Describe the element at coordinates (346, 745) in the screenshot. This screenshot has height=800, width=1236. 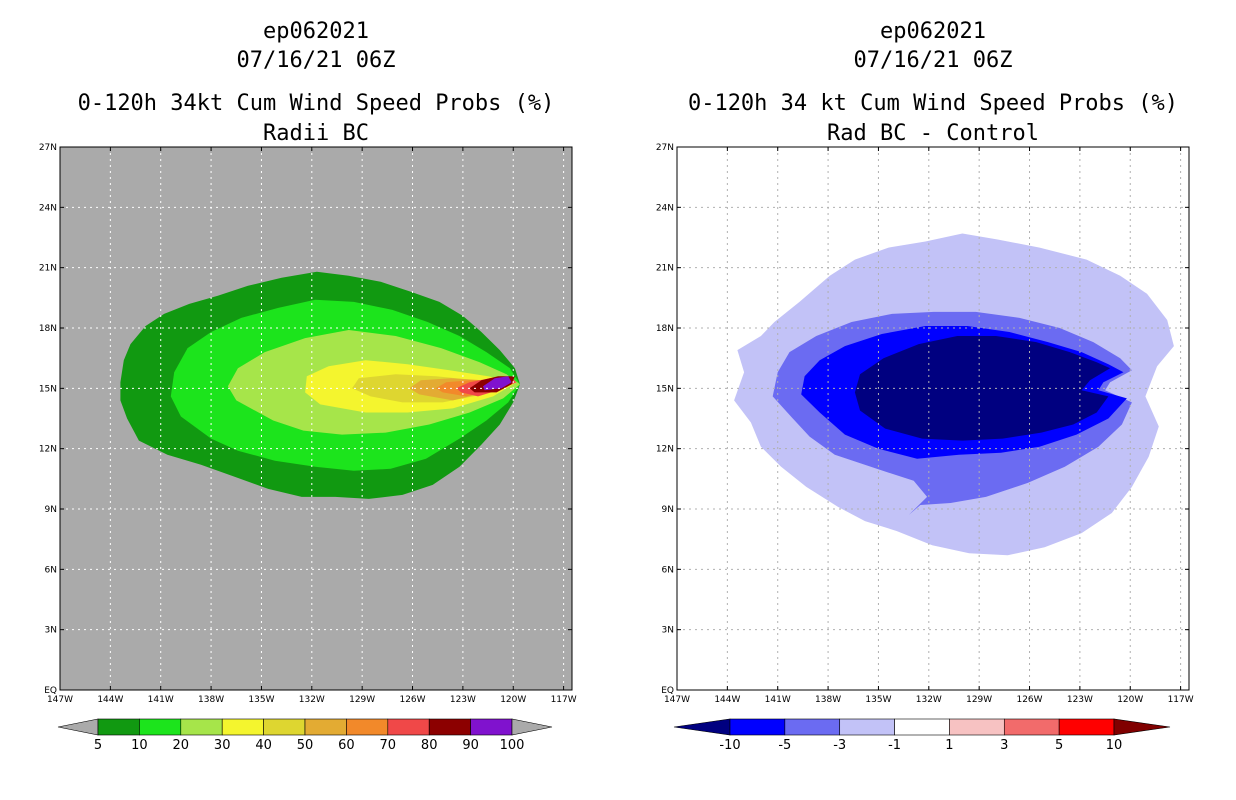
I see `colorbar-label: 60` at that location.